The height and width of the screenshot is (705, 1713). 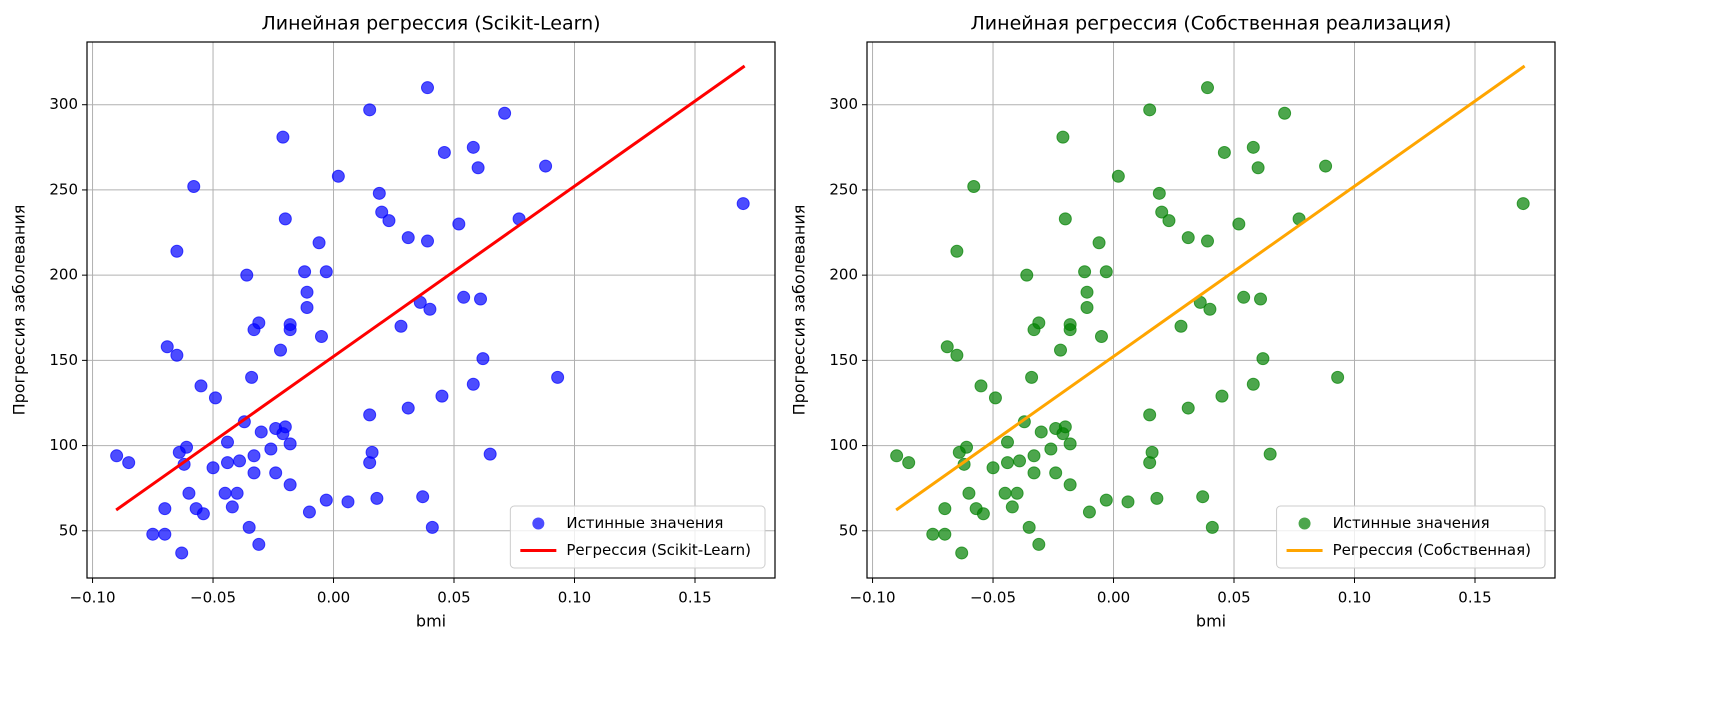 I want to click on y-tick-label: 250, so click(x=843, y=189).